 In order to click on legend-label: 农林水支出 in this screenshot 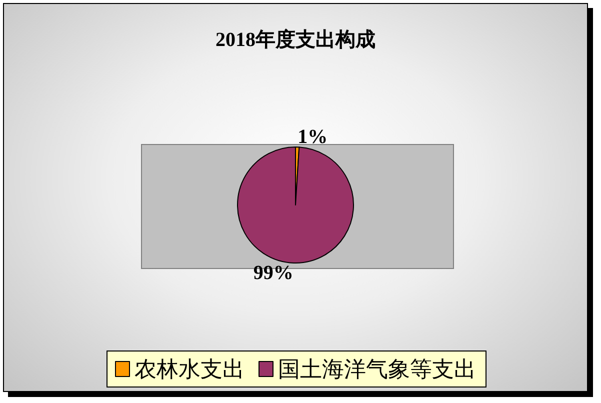, I will do `click(189, 369)`.